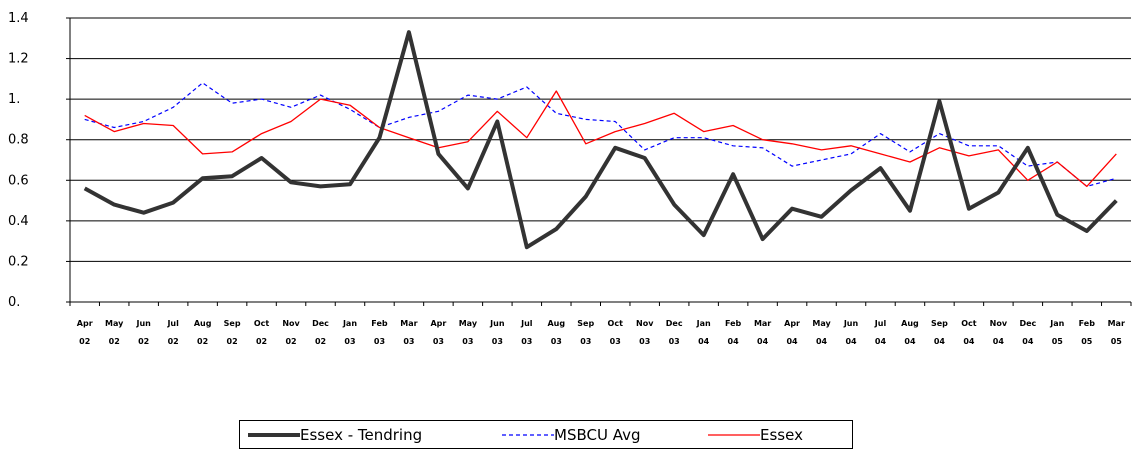 This screenshot has width=1141, height=460. Describe the element at coordinates (528, 434) in the screenshot. I see `legend-swatch-msbcu-avg` at that location.